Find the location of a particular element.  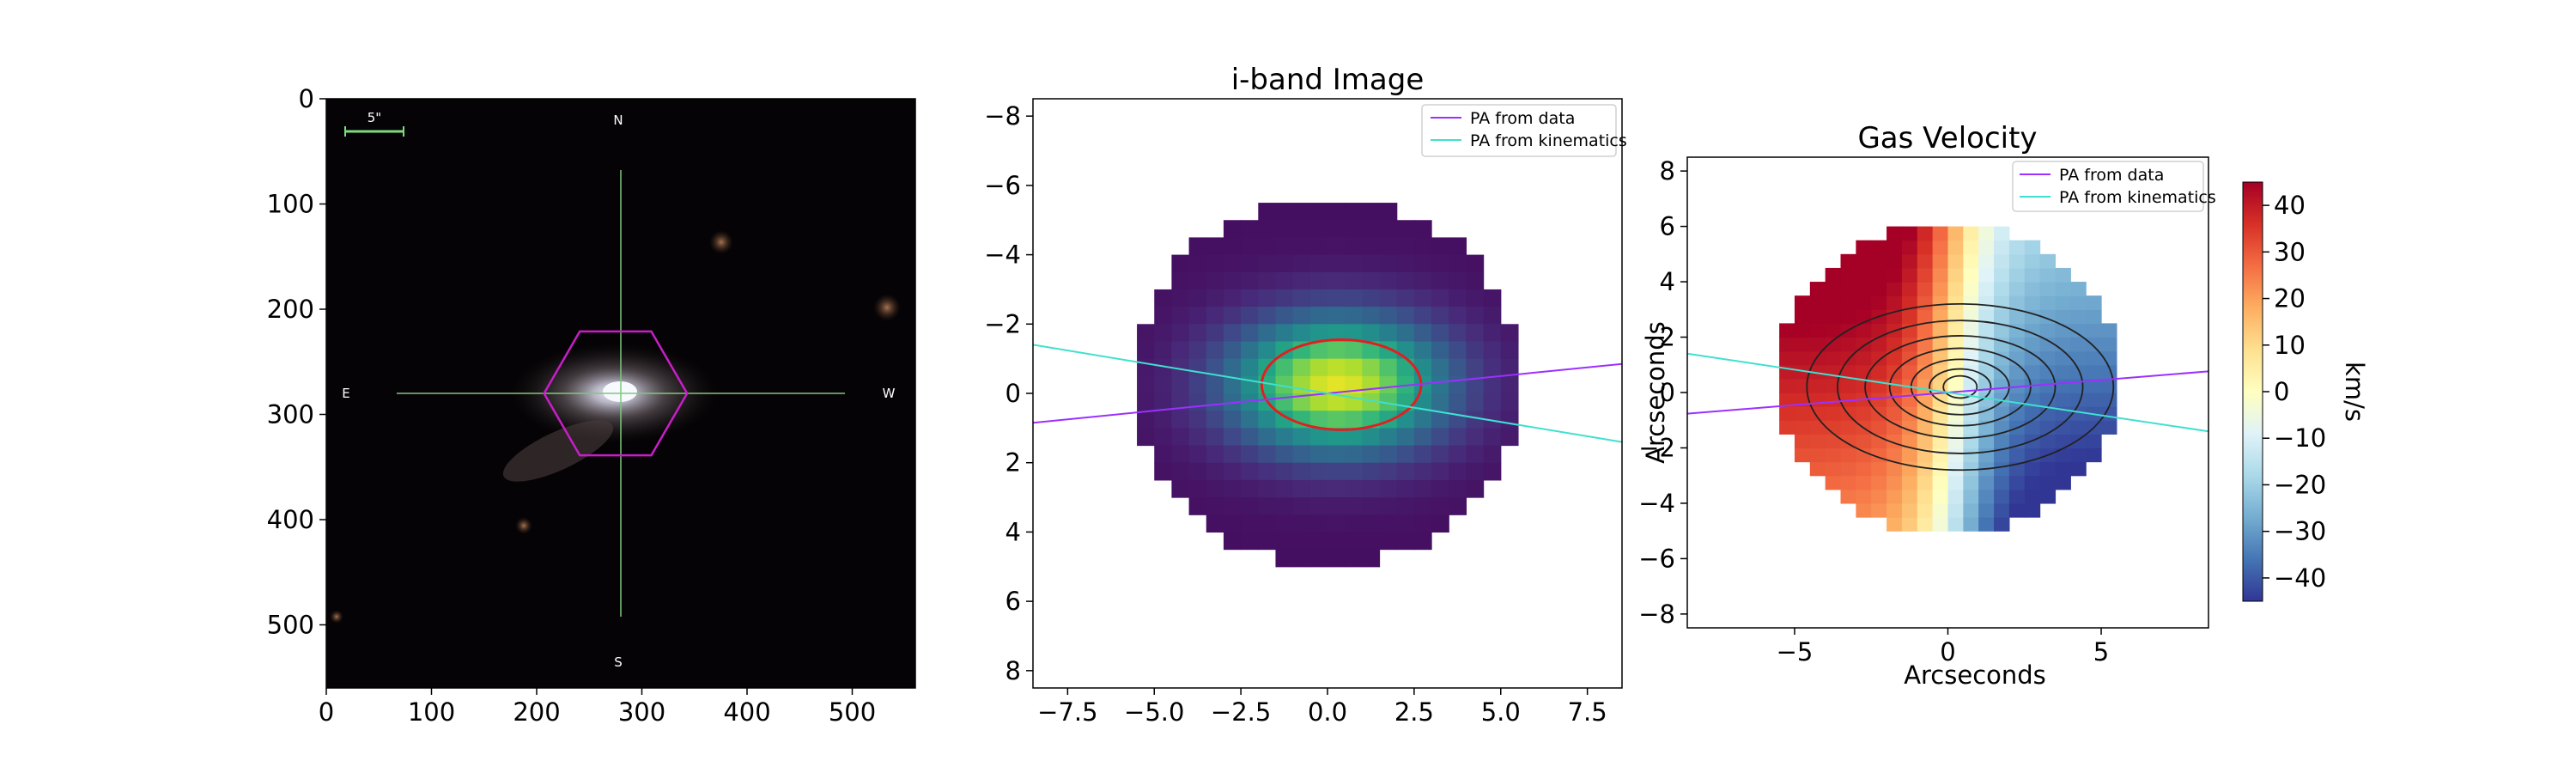

x-tick-label: 200 is located at coordinates (536, 712).